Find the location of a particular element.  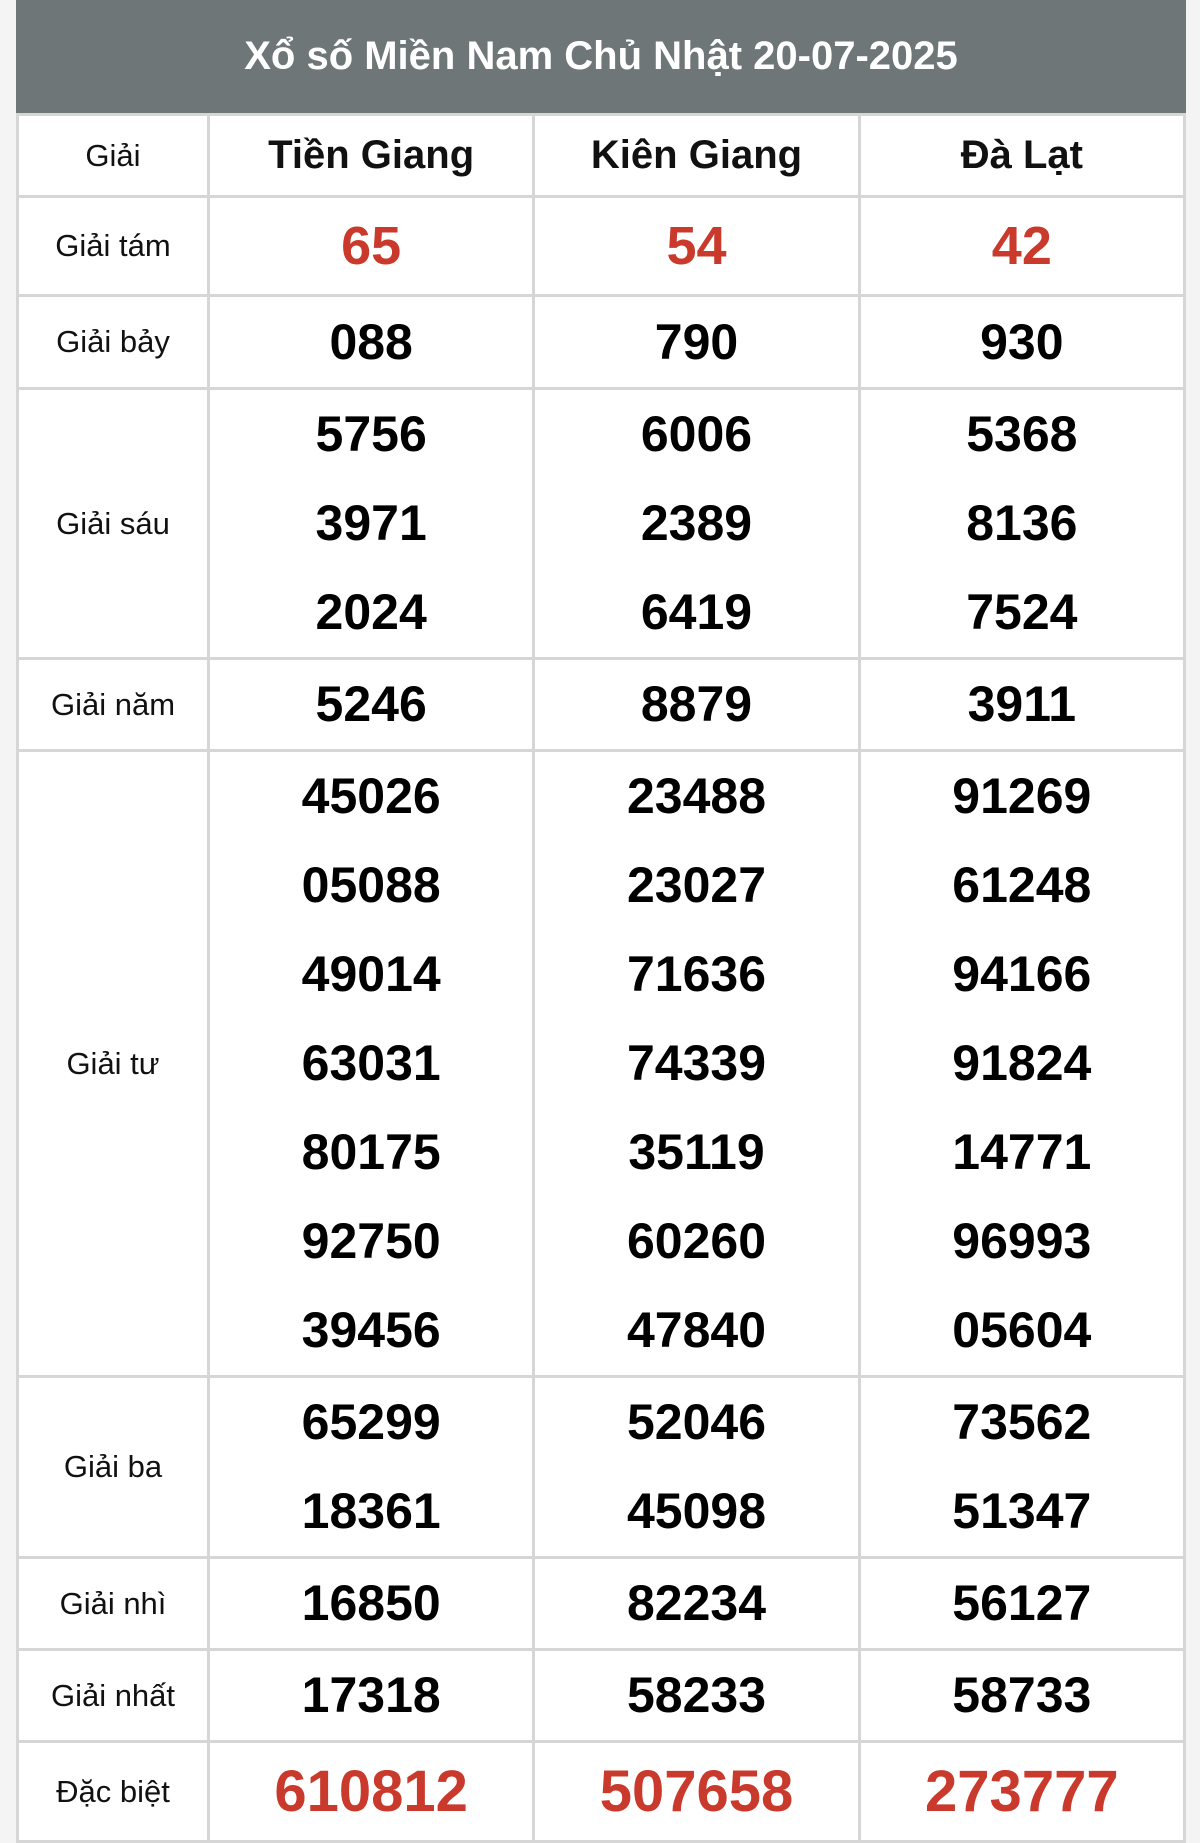

prize-label: Giải tư is located at coordinates (113, 1063).